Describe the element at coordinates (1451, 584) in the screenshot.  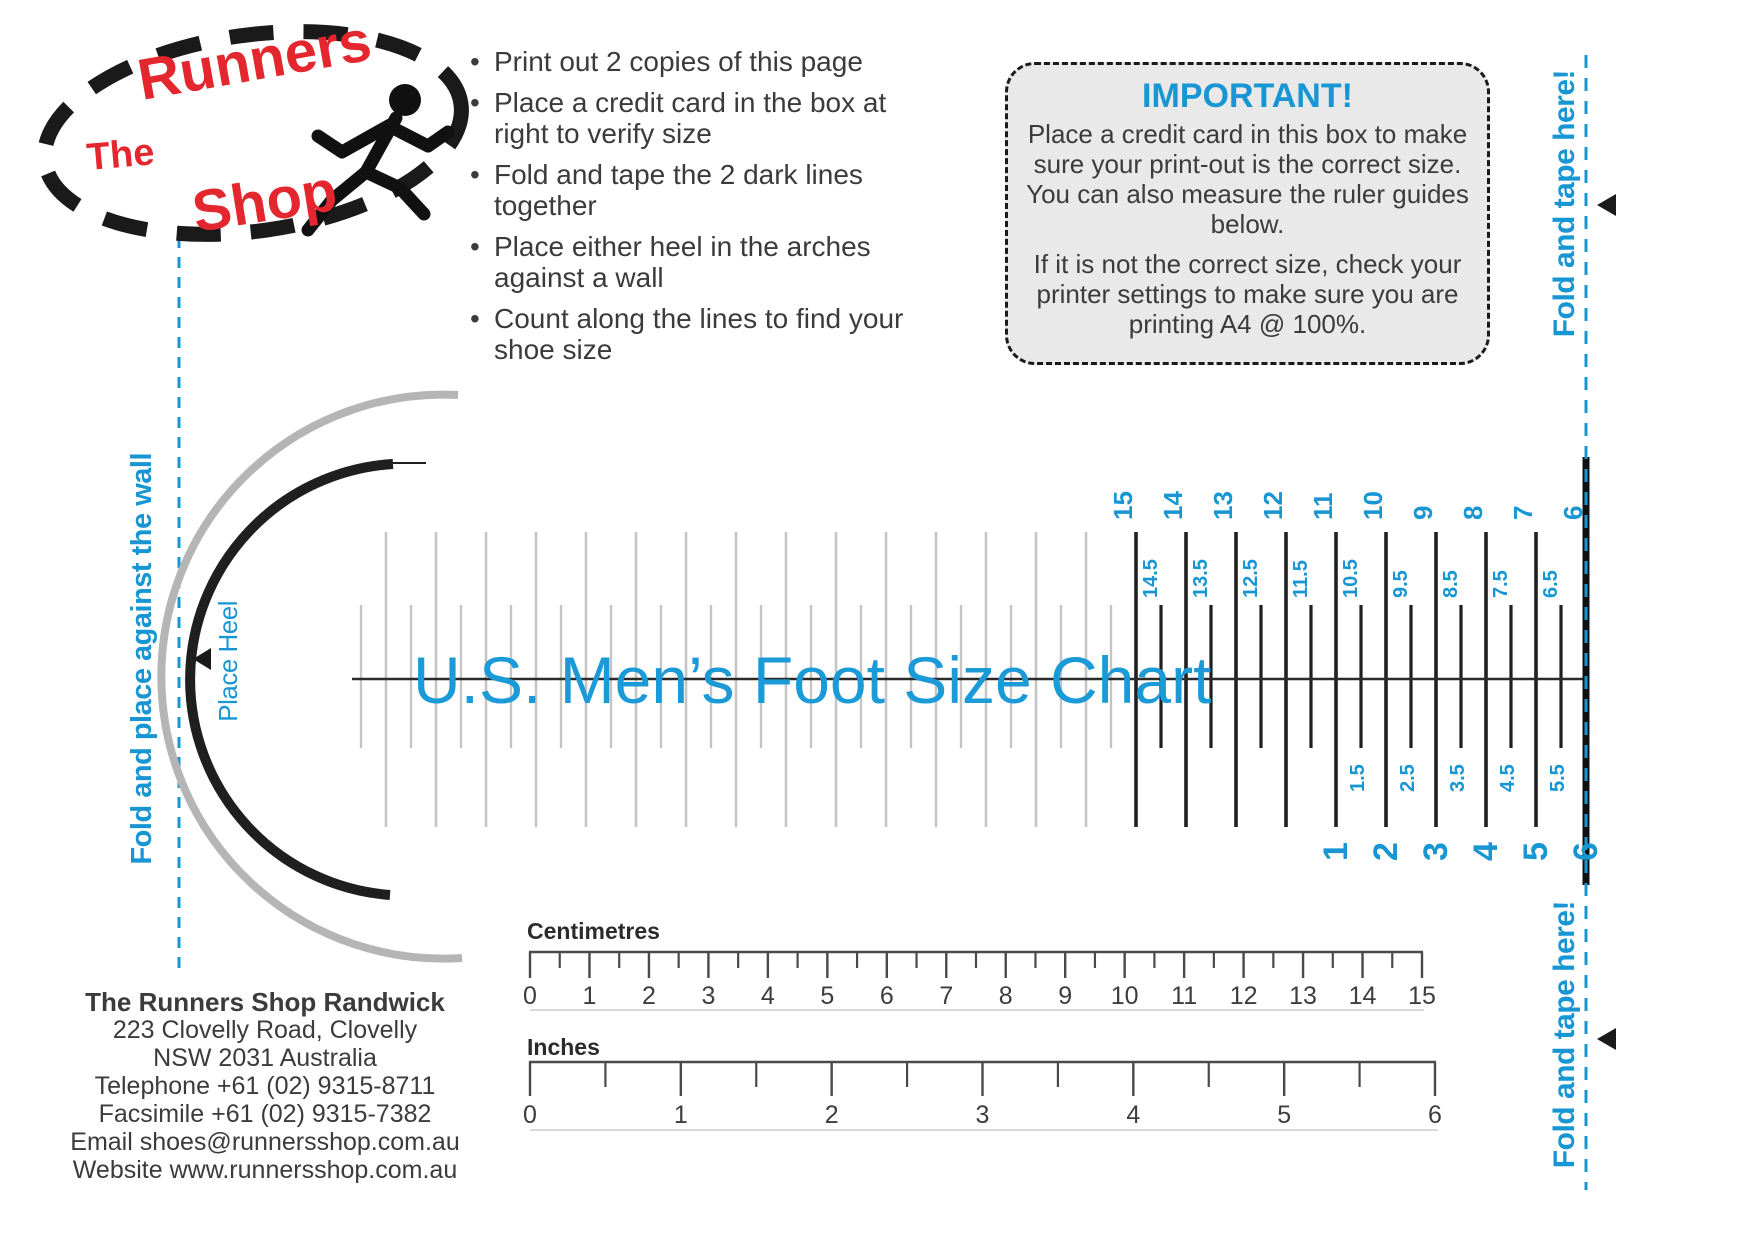
I see `size-label: 8.5` at that location.